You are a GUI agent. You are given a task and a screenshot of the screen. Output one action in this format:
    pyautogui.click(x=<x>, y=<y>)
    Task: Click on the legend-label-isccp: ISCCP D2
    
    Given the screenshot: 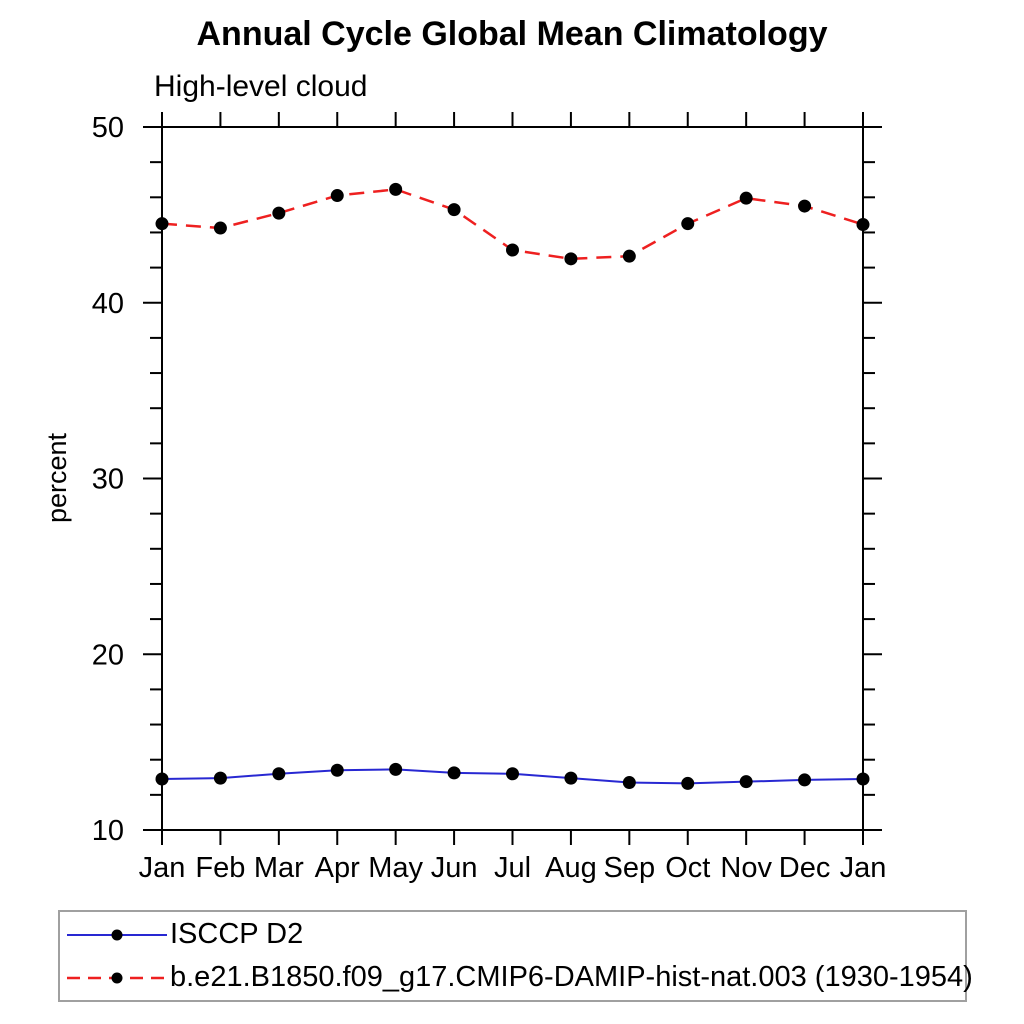 What is the action you would take?
    pyautogui.click(x=237, y=934)
    